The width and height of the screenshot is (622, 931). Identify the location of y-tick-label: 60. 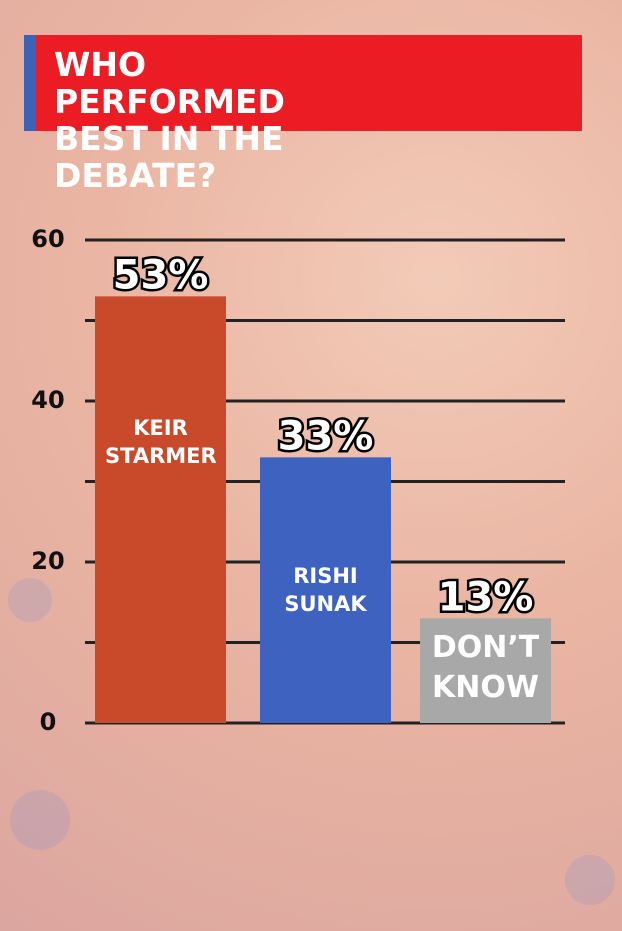
(47, 239).